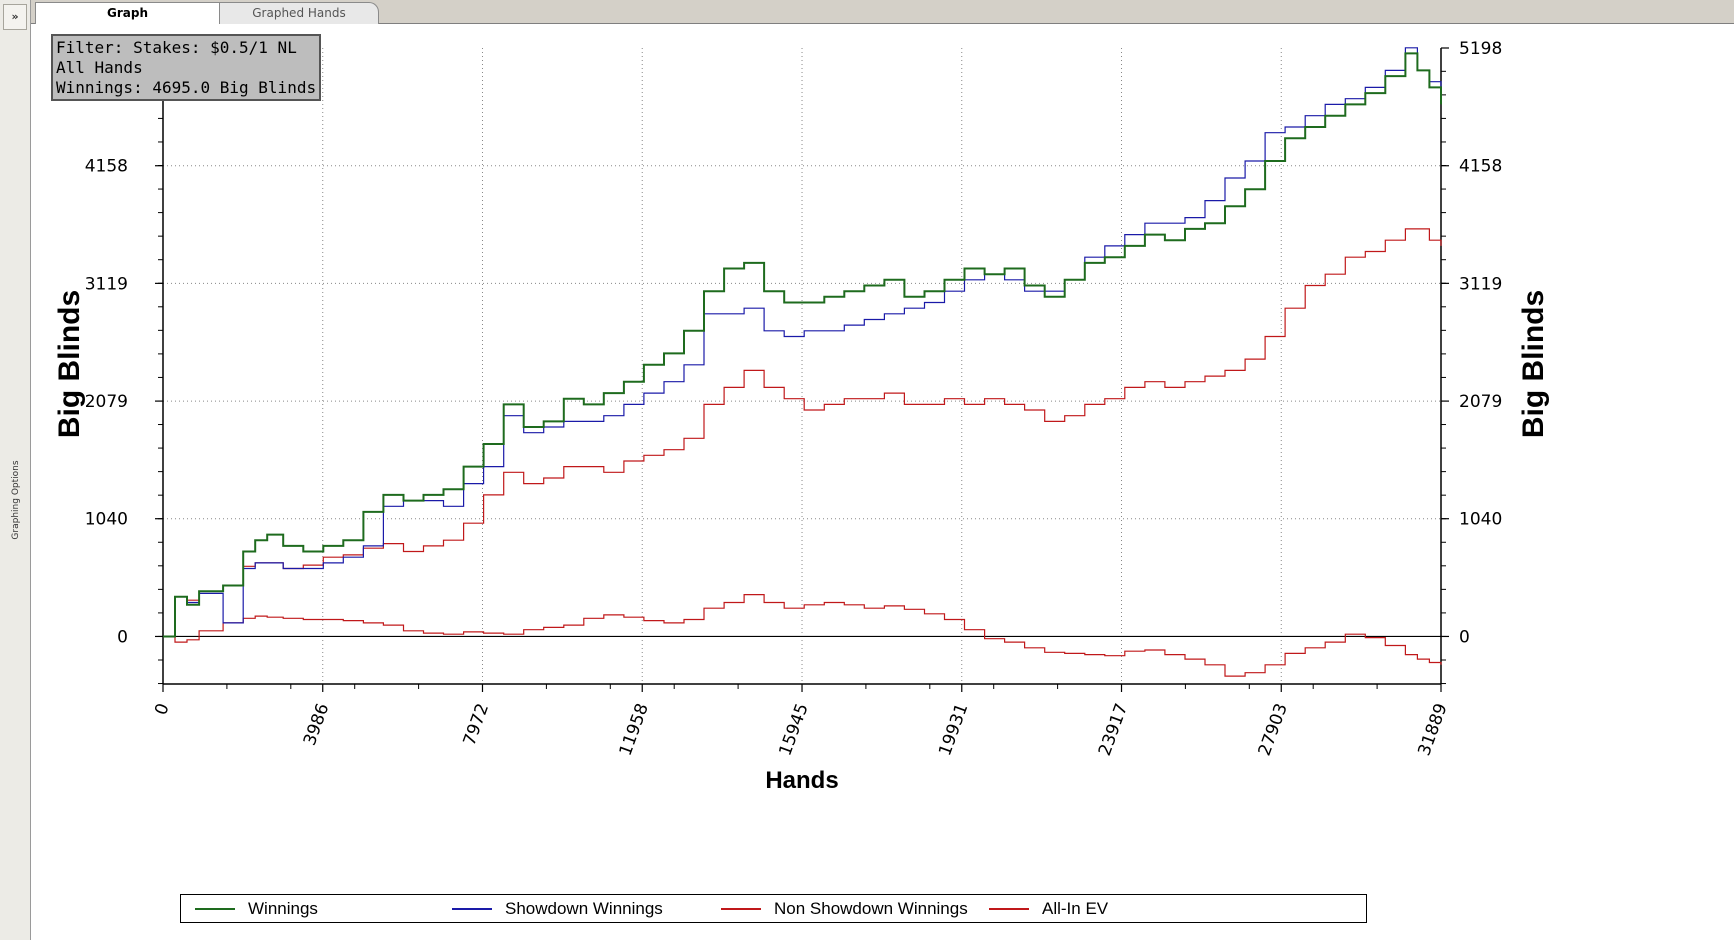 This screenshot has width=1734, height=940. I want to click on x-tick-label: 0, so click(162, 709).